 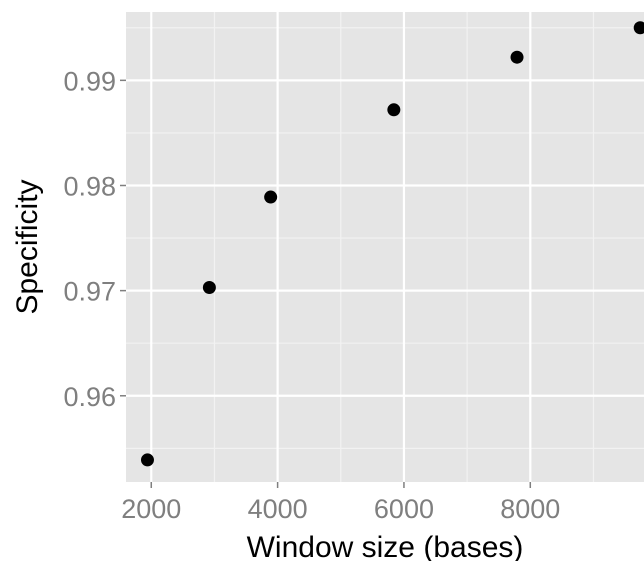 I want to click on x-axis-title: Window size (bases), so click(x=385, y=546).